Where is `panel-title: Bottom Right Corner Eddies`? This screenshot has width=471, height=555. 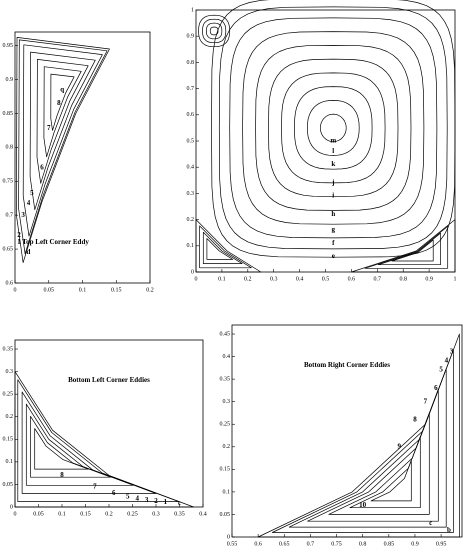 panel-title: Bottom Right Corner Eddies is located at coordinates (347, 365).